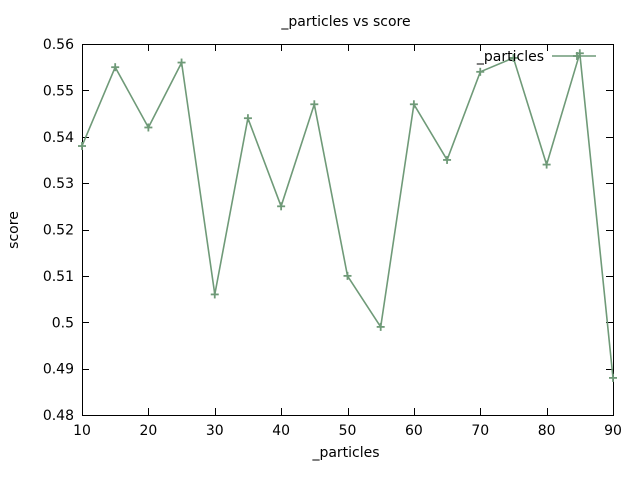 The height and width of the screenshot is (480, 640). I want to click on legend-plus, so click(577, 56).